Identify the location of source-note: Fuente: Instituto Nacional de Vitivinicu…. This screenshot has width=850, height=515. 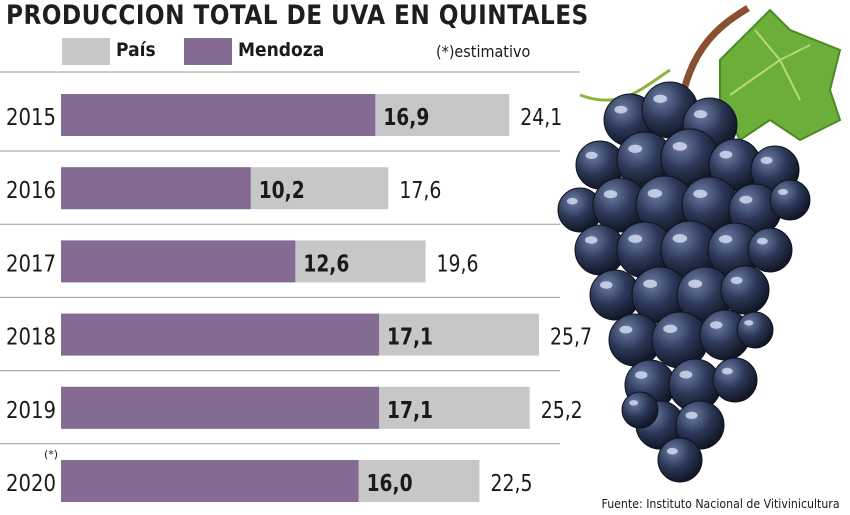
(720, 503).